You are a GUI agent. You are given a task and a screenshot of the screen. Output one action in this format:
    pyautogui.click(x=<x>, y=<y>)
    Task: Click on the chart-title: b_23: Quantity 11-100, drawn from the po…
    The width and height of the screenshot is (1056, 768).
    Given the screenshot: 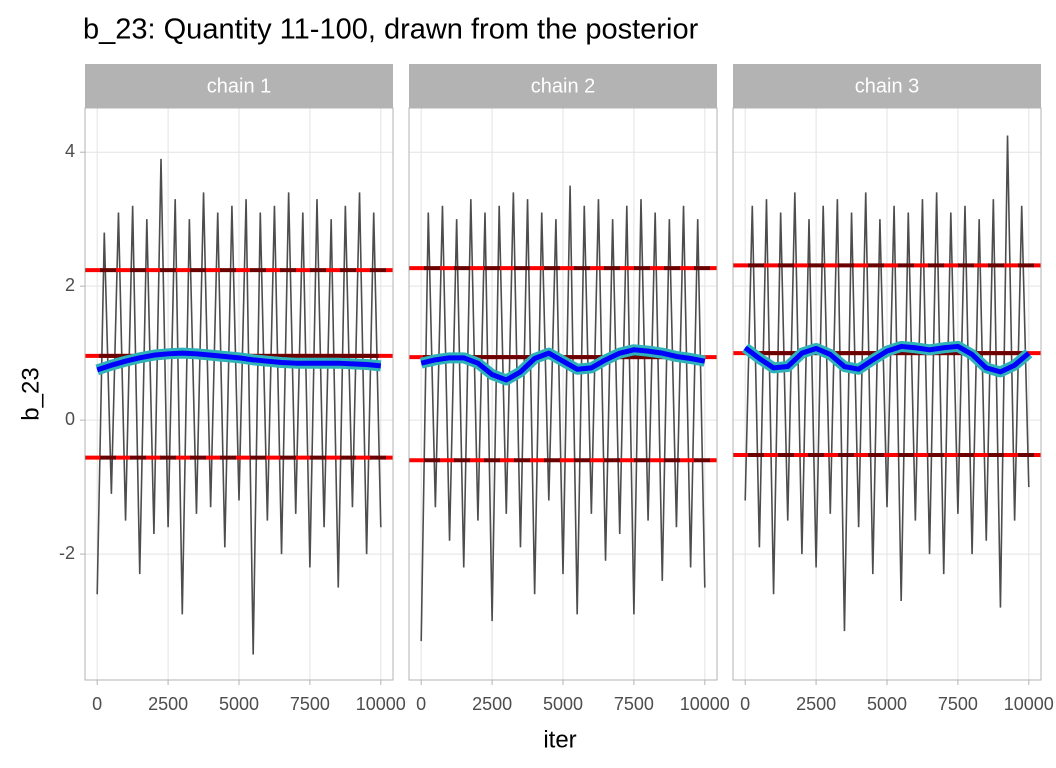 What is the action you would take?
    pyautogui.click(x=391, y=30)
    